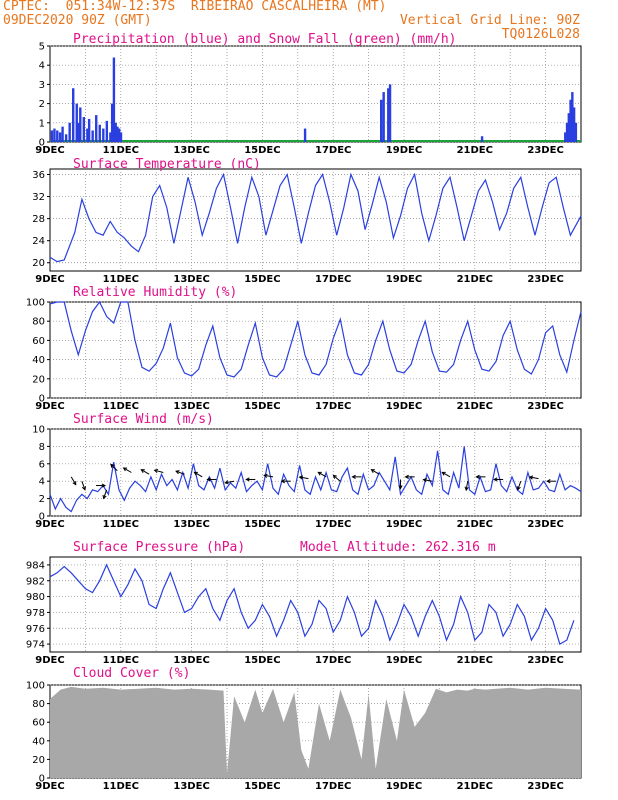 Image resolution: width=618 pixels, height=800 pixels. Describe the element at coordinates (159, 547) in the screenshot. I see `panel-title: Surface Pressure (hPa)` at that location.